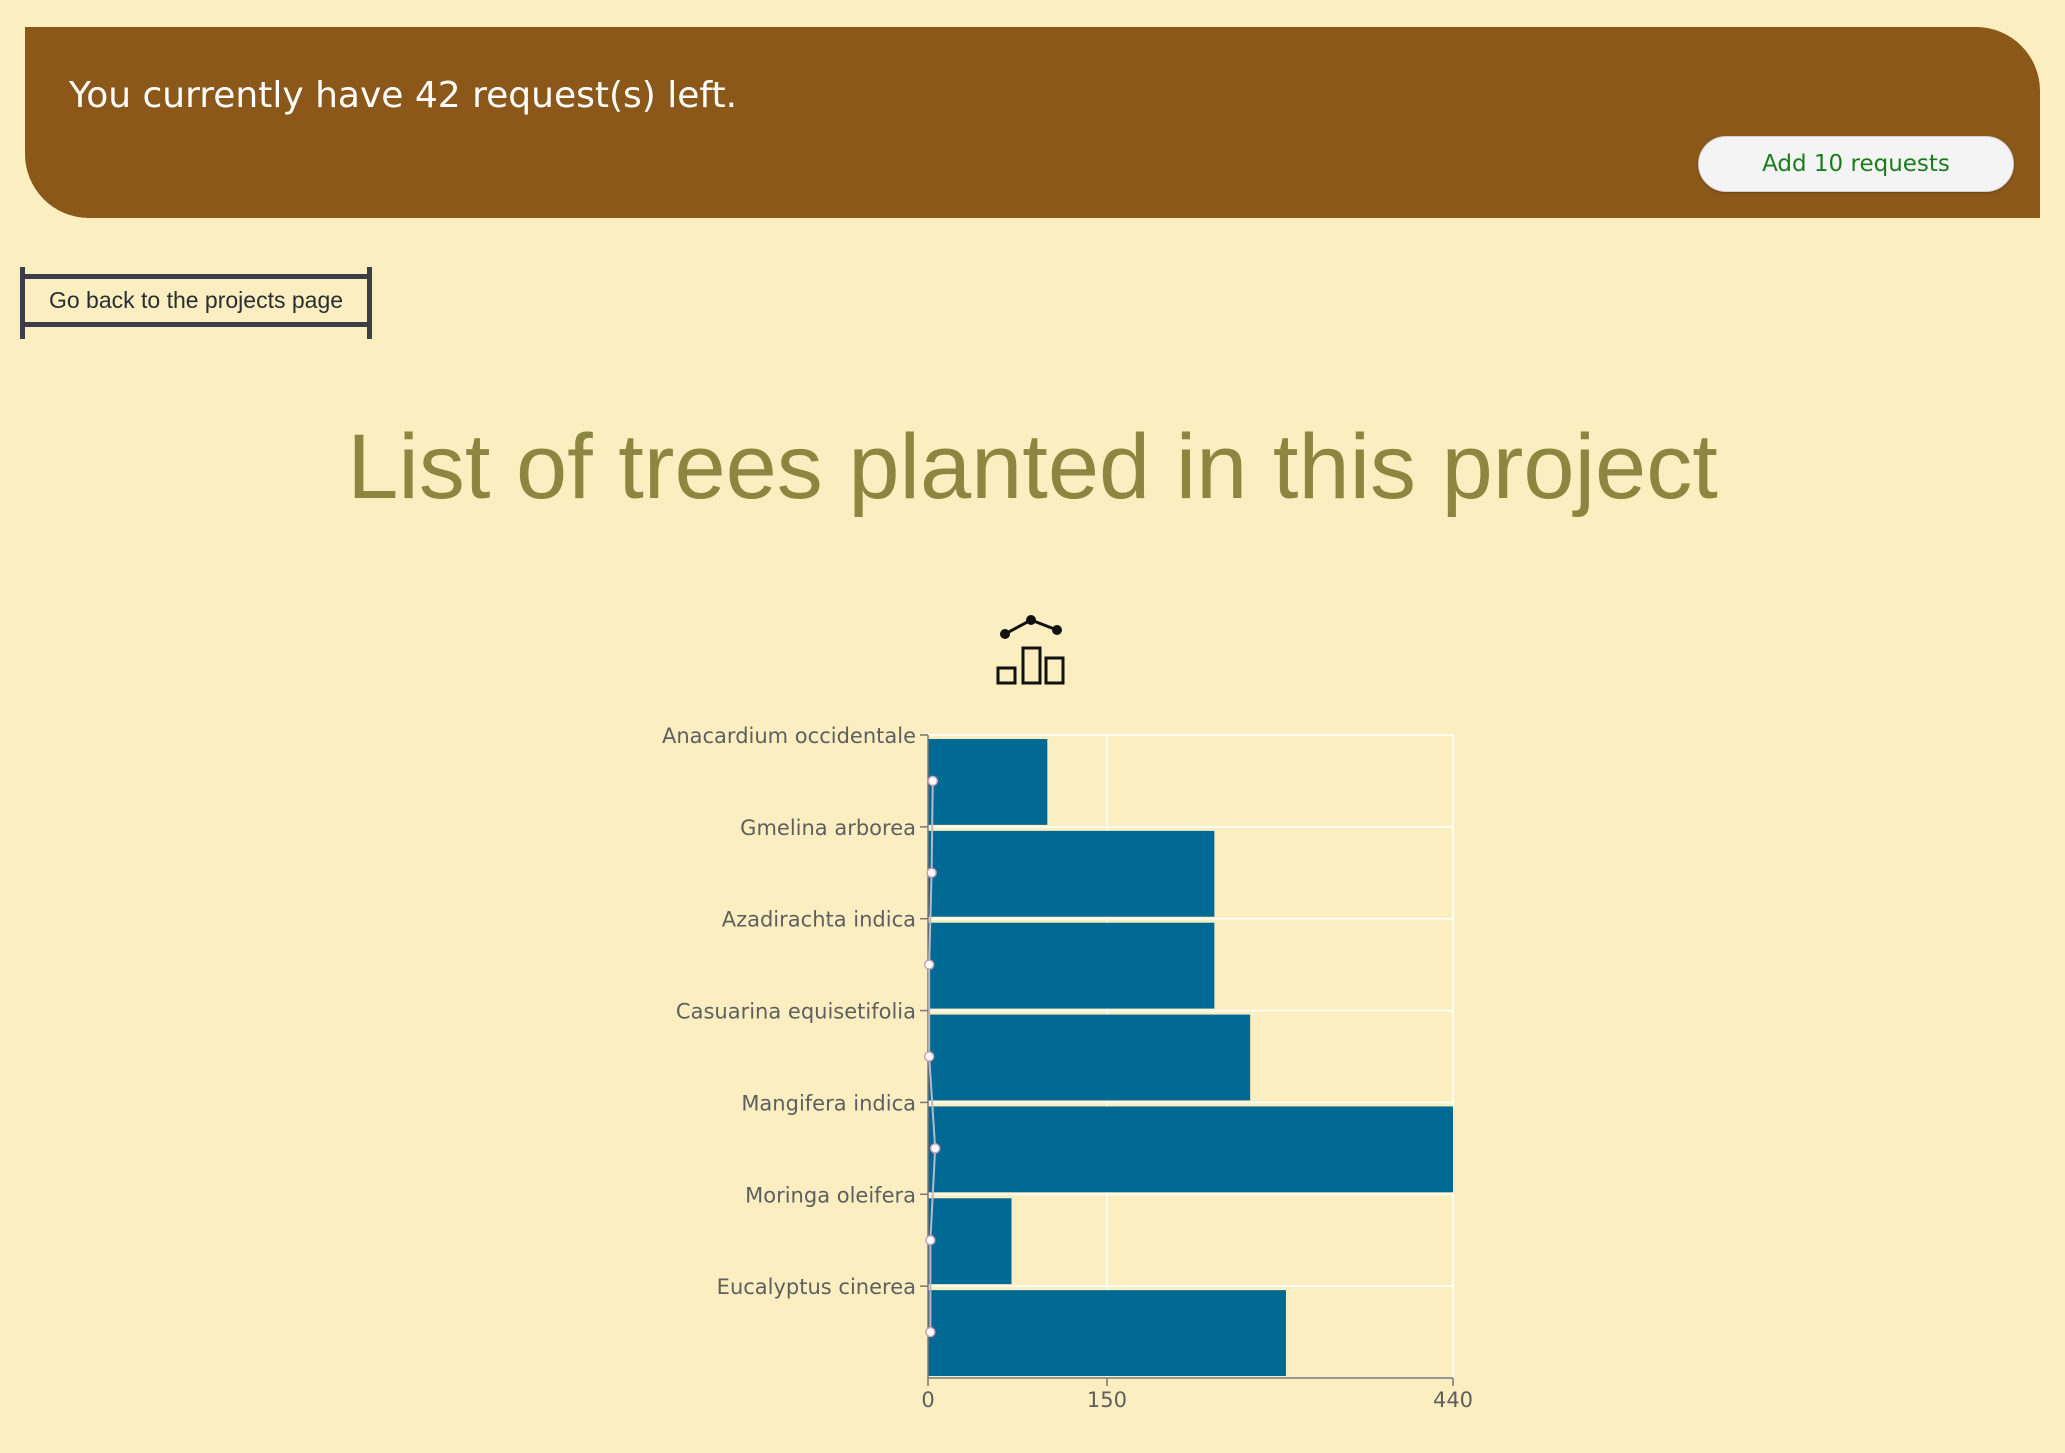  What do you see at coordinates (1032, 467) in the screenshot?
I see `page-title: List of trees planted in this project` at bounding box center [1032, 467].